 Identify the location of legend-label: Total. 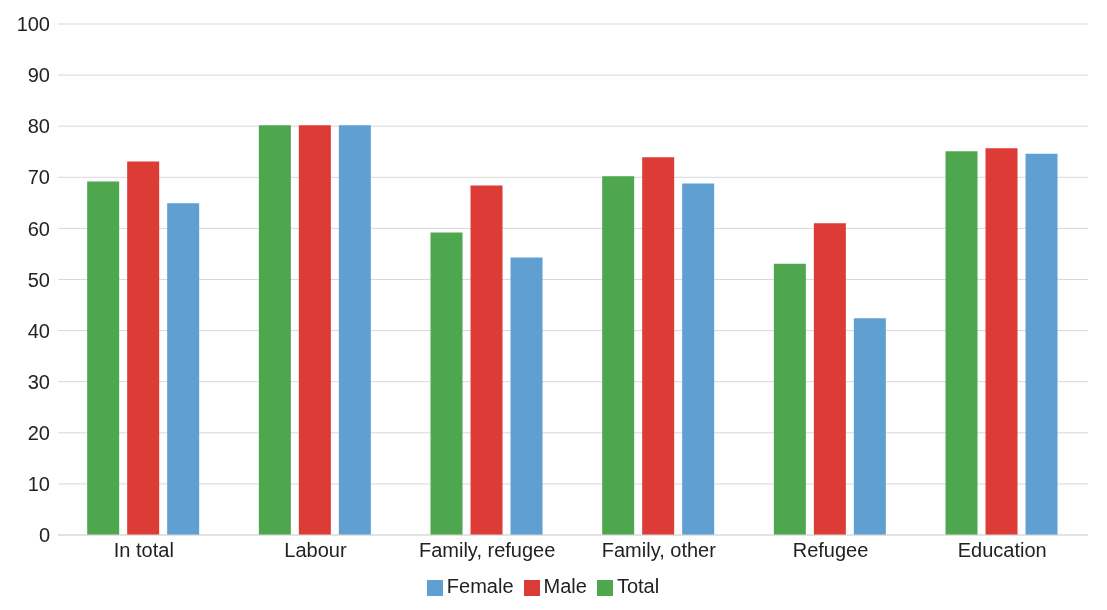
(638, 586).